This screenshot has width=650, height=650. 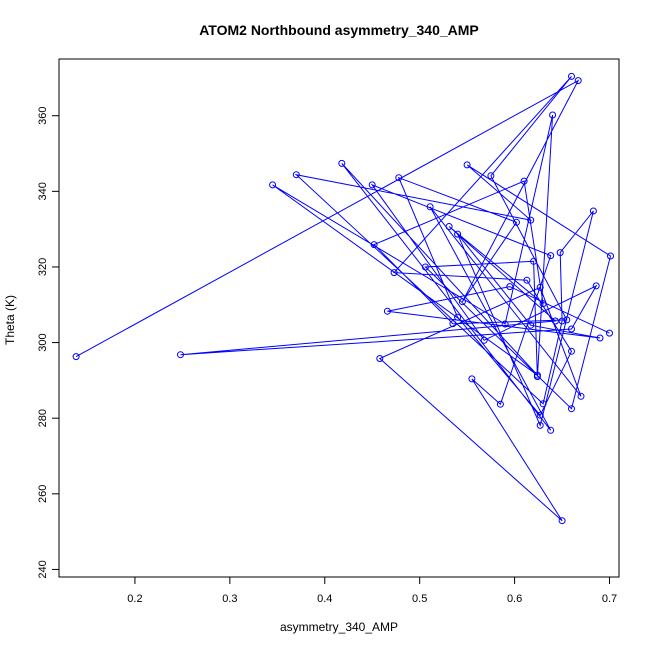 I want to click on x-tick-label: 0.3, so click(x=229, y=599).